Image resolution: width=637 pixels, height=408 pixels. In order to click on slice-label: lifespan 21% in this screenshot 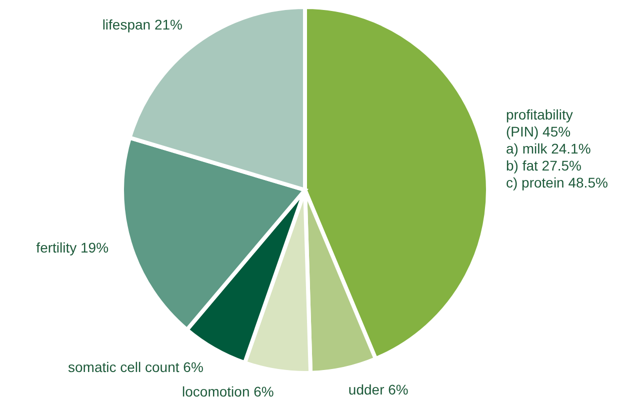, I will do `click(142, 24)`.